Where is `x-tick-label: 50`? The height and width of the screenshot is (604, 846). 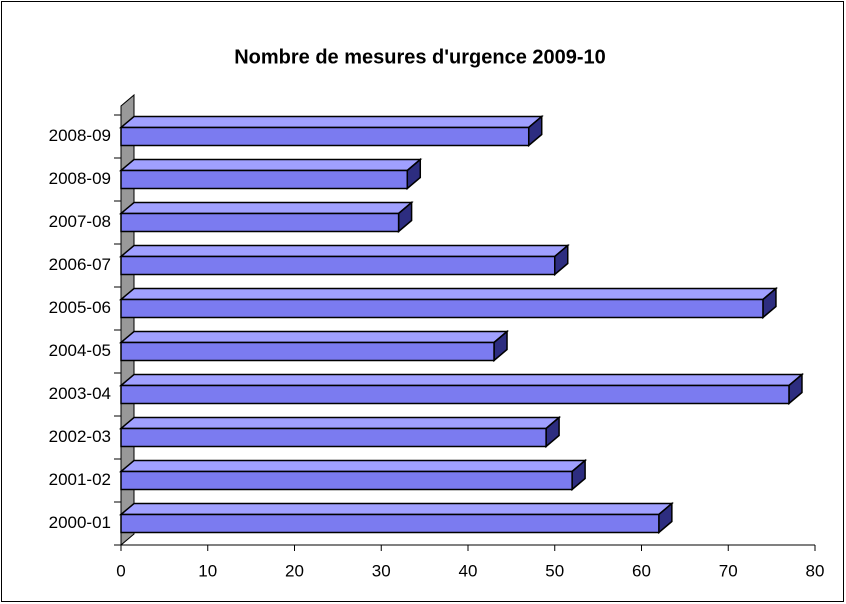
x-tick-label: 50 is located at coordinates (554, 570).